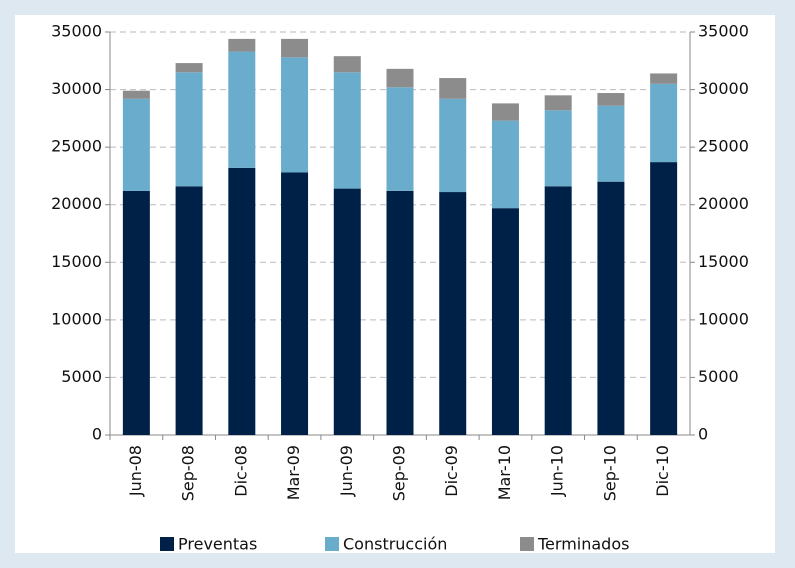 The height and width of the screenshot is (568, 795). I want to click on y2-tick-label: 30000, so click(723, 88).